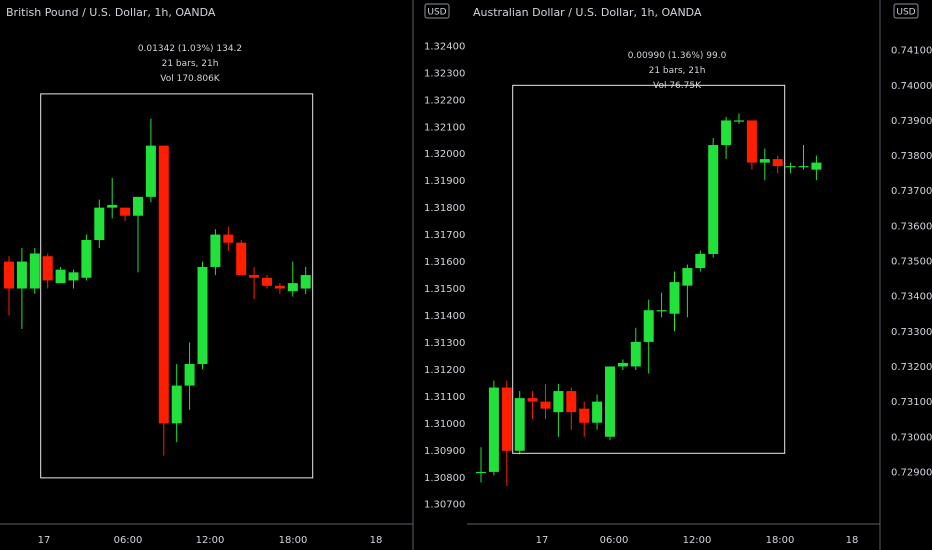  What do you see at coordinates (444, 289) in the screenshot?
I see `gbpusd-price-tick: 1.31500` at bounding box center [444, 289].